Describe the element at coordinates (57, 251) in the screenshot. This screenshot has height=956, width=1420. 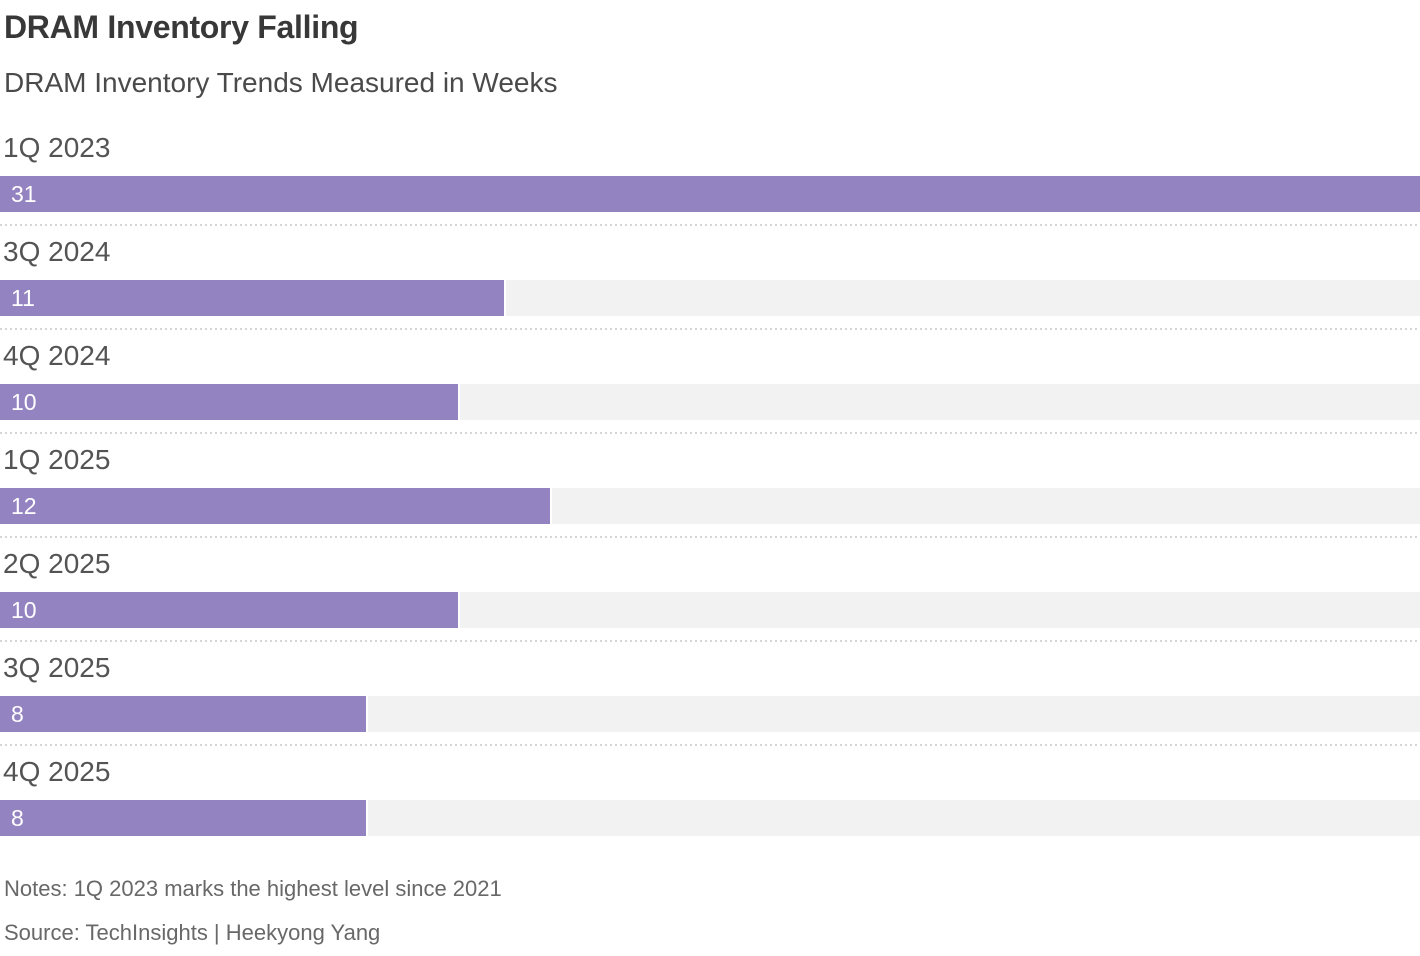
I see `bar-category-label: 3Q 2024` at that location.